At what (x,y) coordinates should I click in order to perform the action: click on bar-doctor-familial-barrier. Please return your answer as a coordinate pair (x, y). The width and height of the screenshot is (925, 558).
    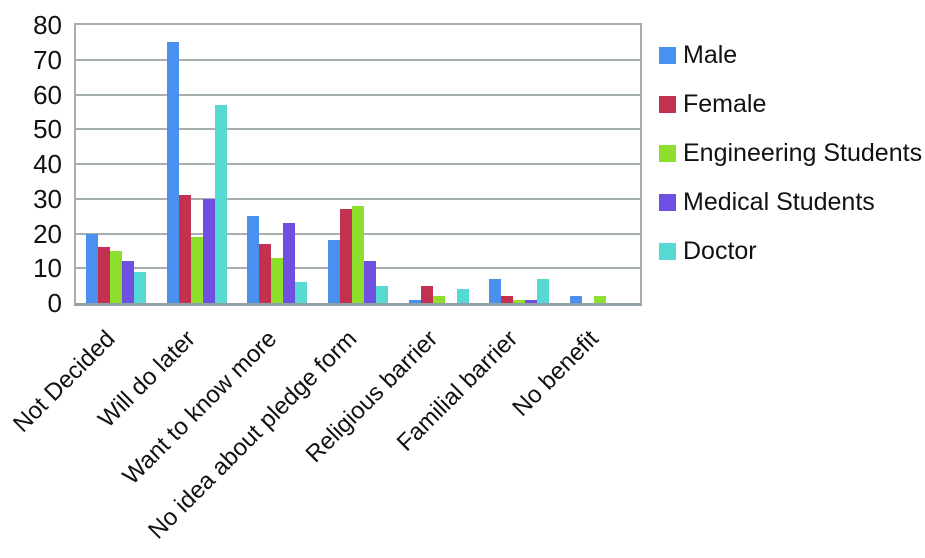
    Looking at the image, I should click on (543, 290).